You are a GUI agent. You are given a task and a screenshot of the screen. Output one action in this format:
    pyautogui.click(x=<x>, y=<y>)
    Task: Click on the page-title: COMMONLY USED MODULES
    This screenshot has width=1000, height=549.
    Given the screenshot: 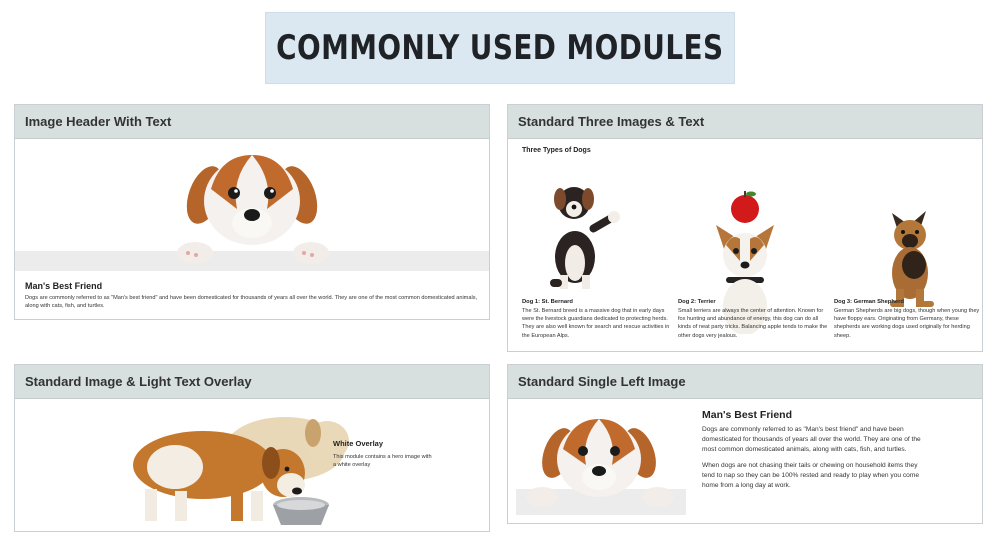 What is the action you would take?
    pyautogui.click(x=500, y=48)
    